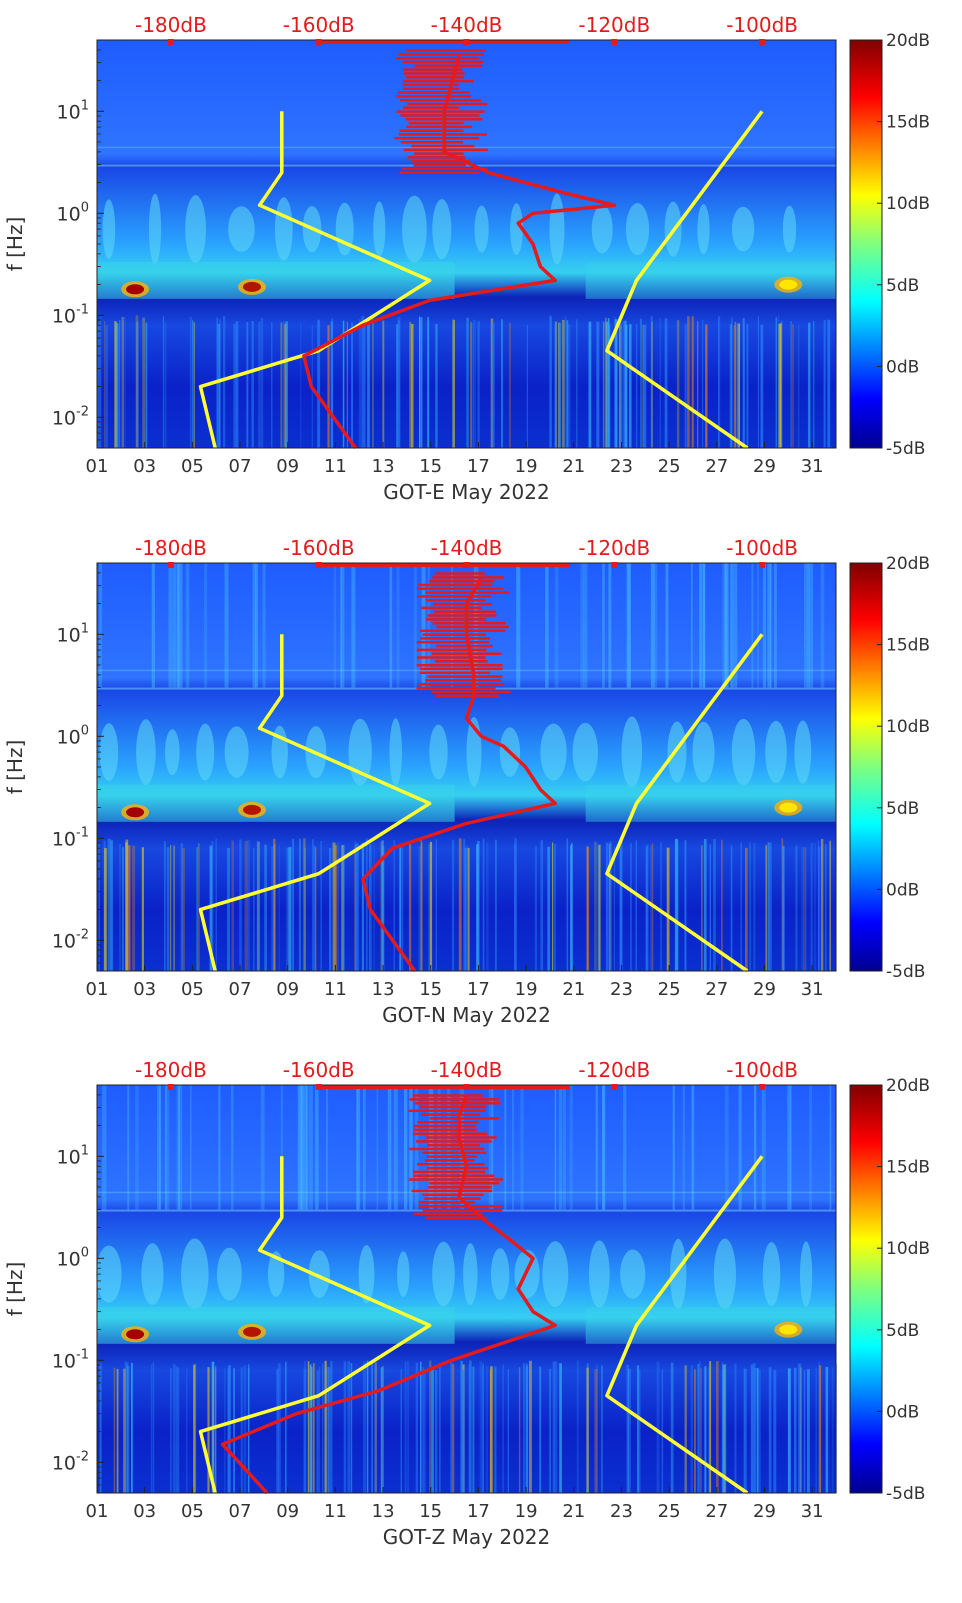 The height and width of the screenshot is (1603, 962). I want to click on x-tick-label: 09, so click(287, 466).